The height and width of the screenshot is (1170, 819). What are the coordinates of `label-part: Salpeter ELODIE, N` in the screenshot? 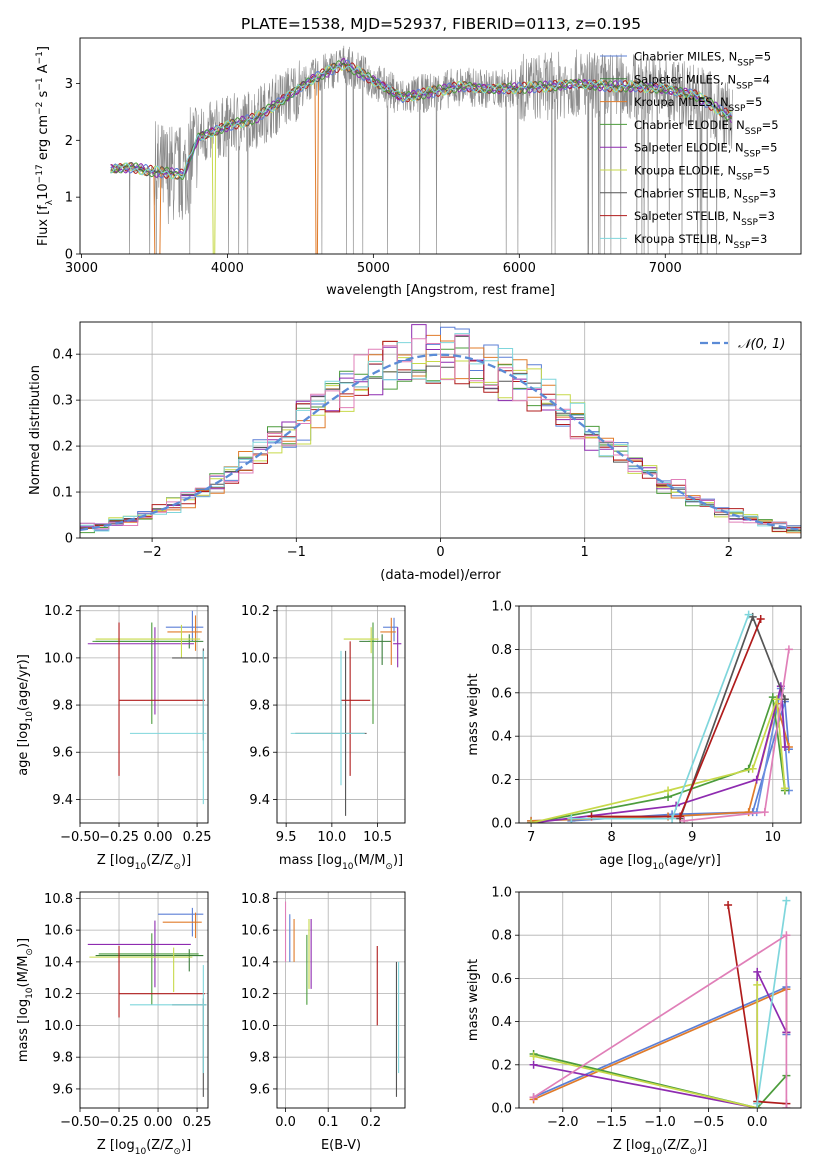 It's located at (689, 148).